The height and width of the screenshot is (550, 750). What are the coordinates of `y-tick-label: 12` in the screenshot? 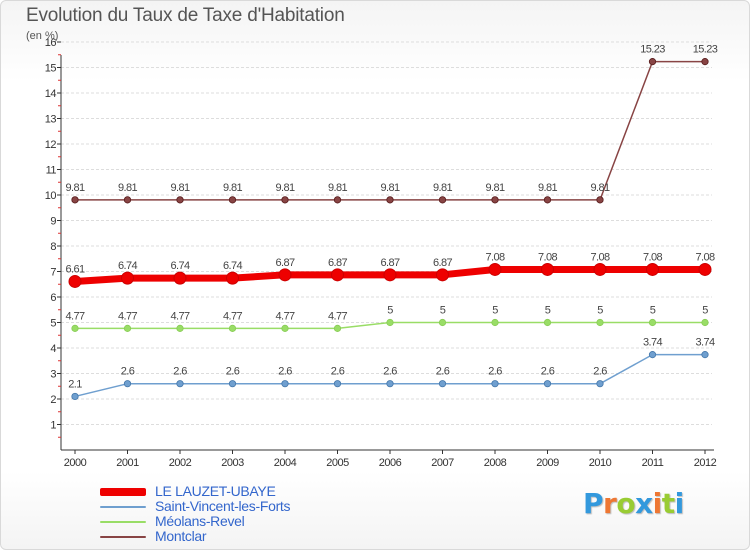 It's located at (51, 145).